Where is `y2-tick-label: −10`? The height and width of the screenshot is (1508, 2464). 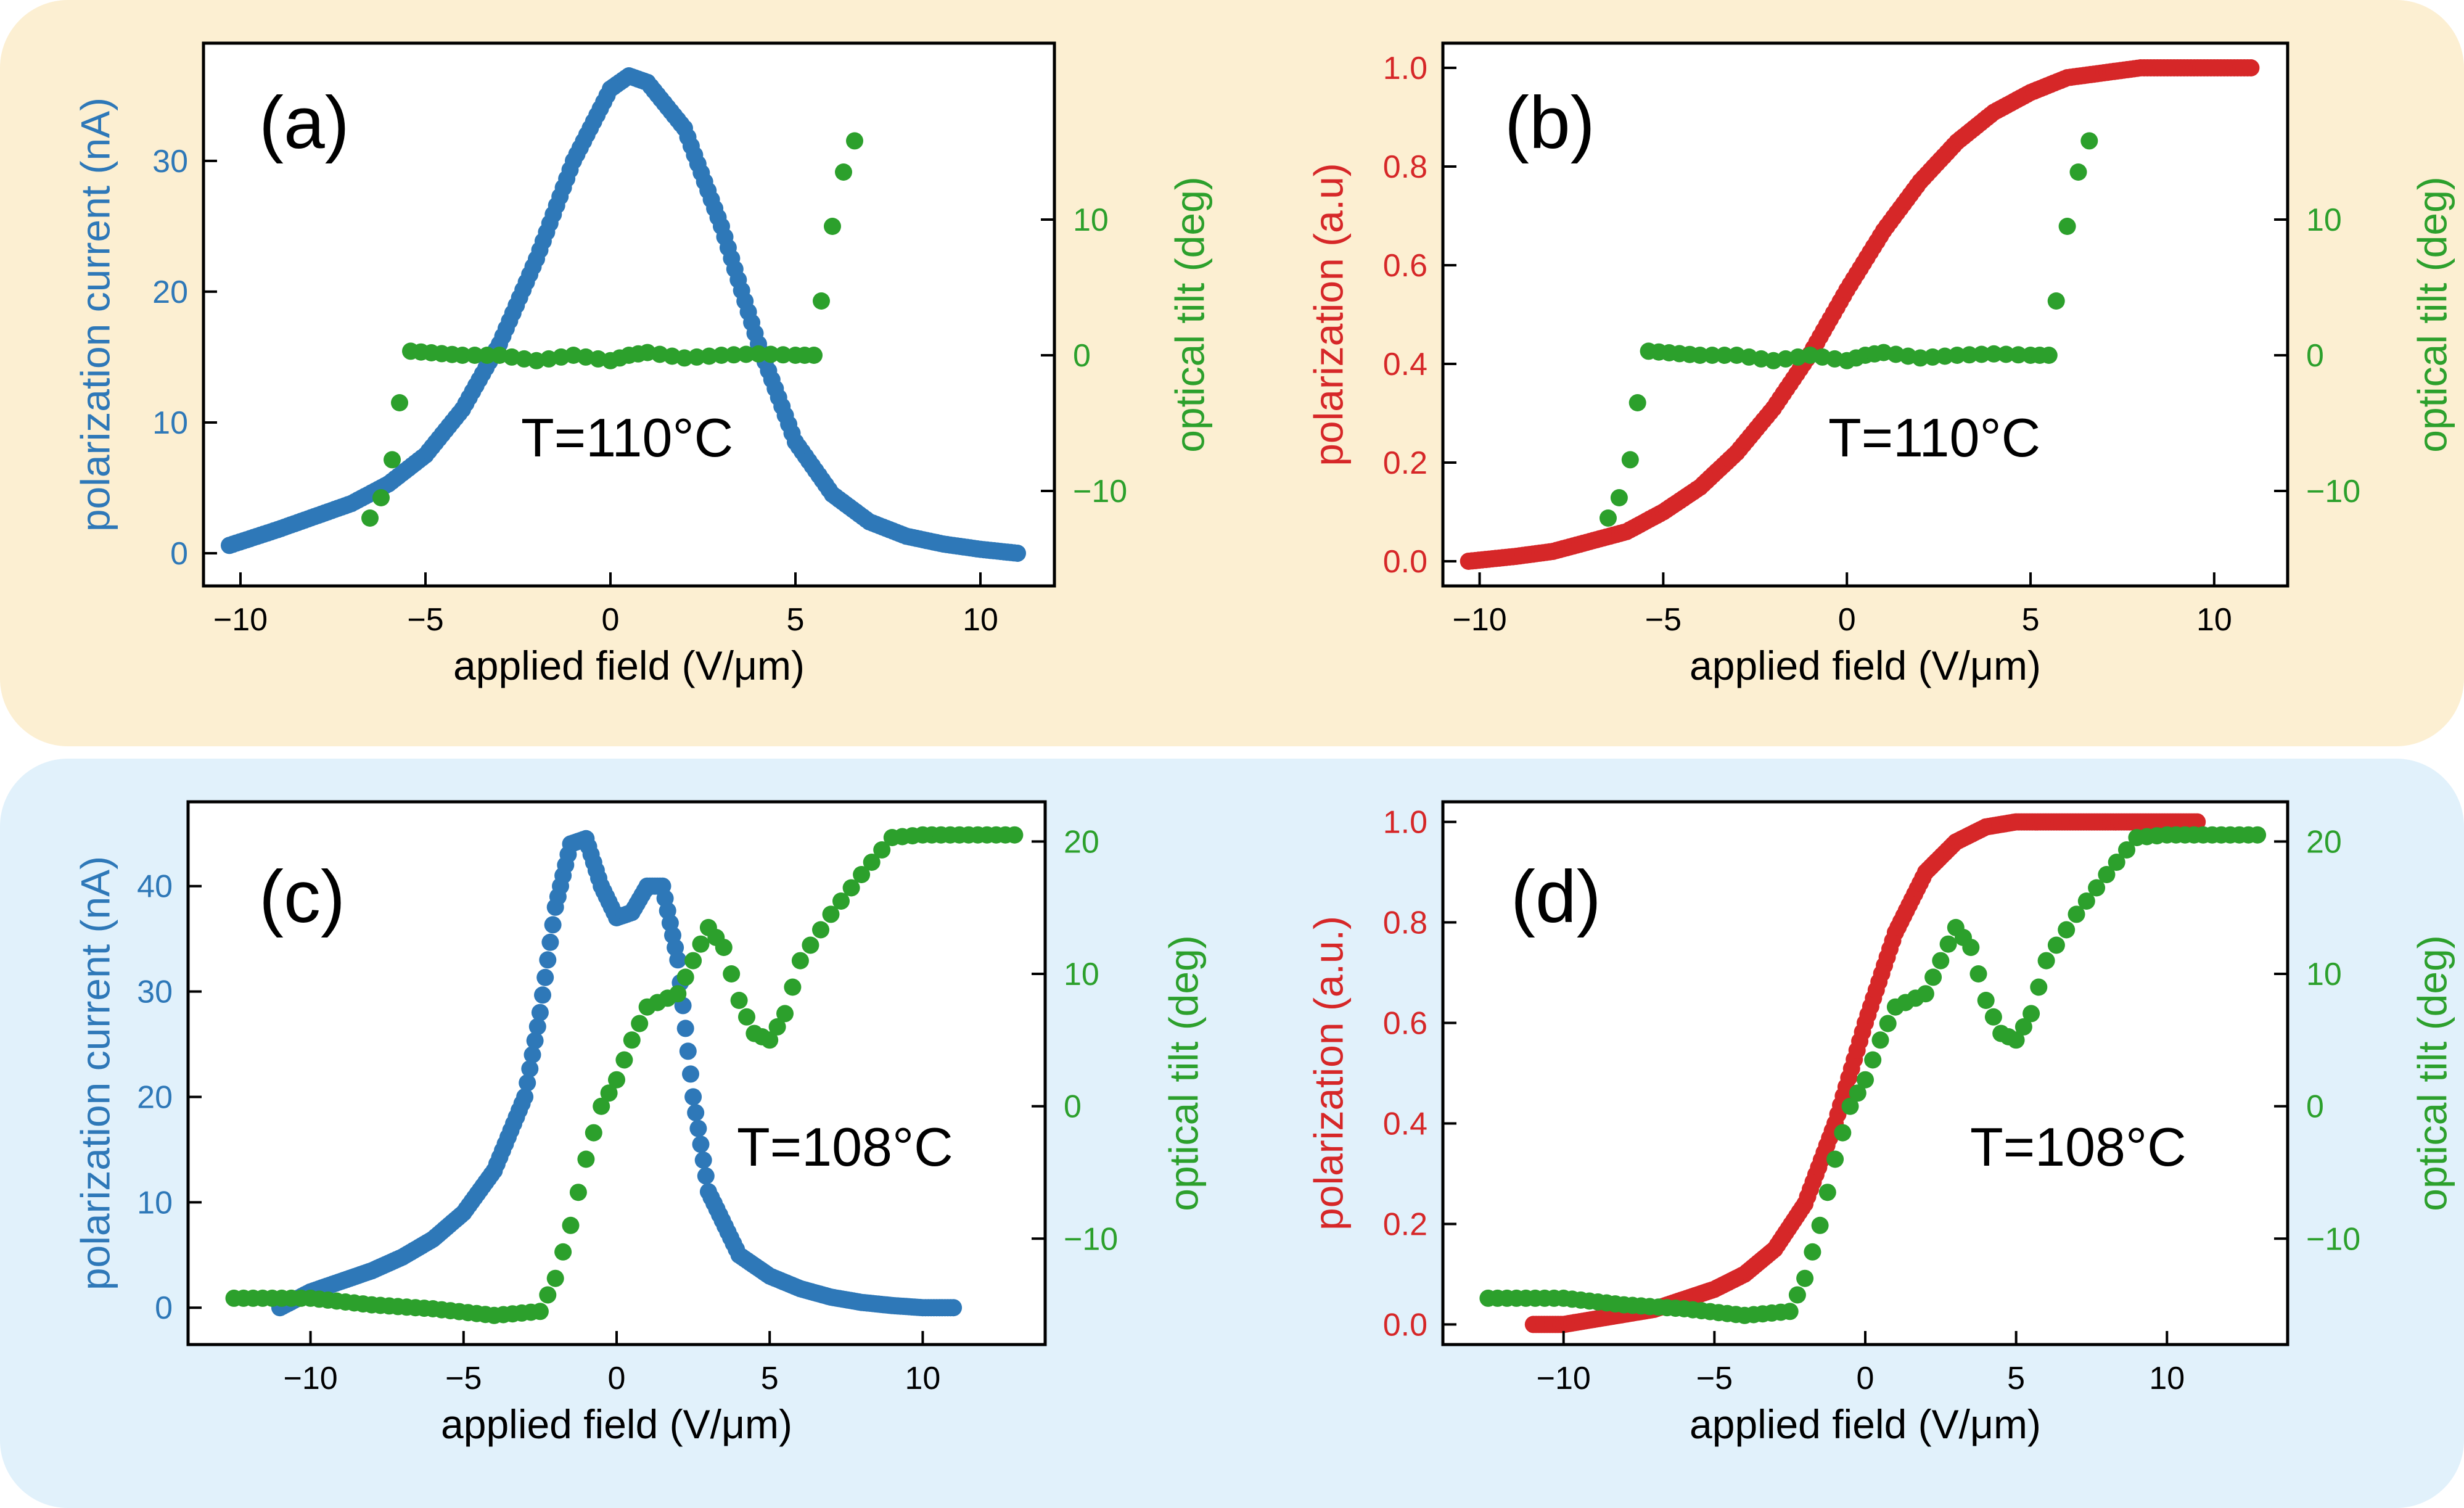 y2-tick-label: −10 is located at coordinates (2333, 491).